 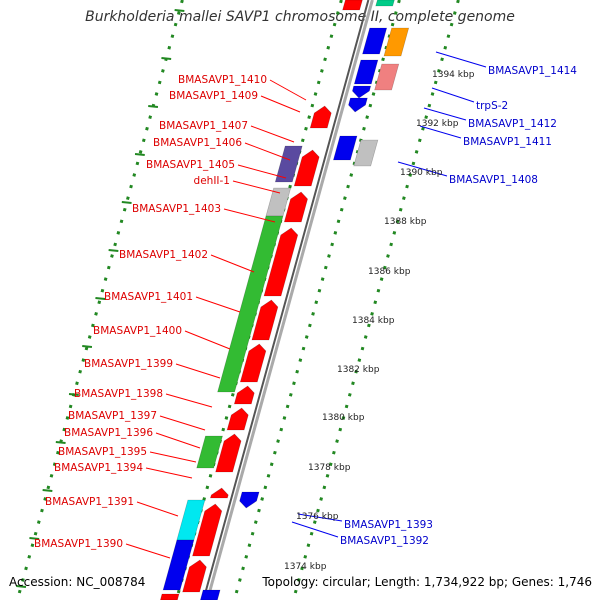 I want to click on right-gene-label: BMASAVP1_1408, so click(x=493, y=180).